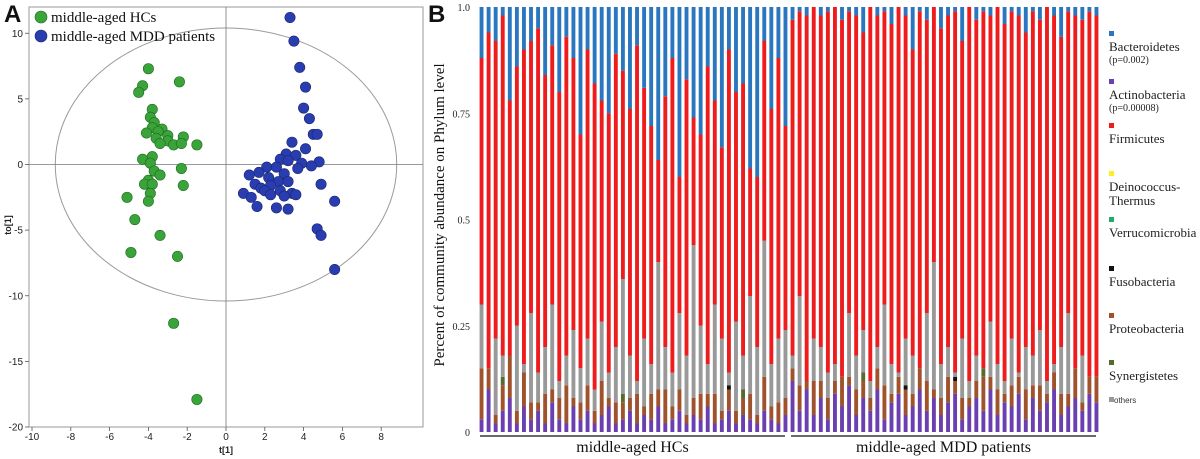 The image size is (1200, 459). Describe the element at coordinates (502, 381) in the screenshot. I see `bar-segment-synergistetes` at that location.